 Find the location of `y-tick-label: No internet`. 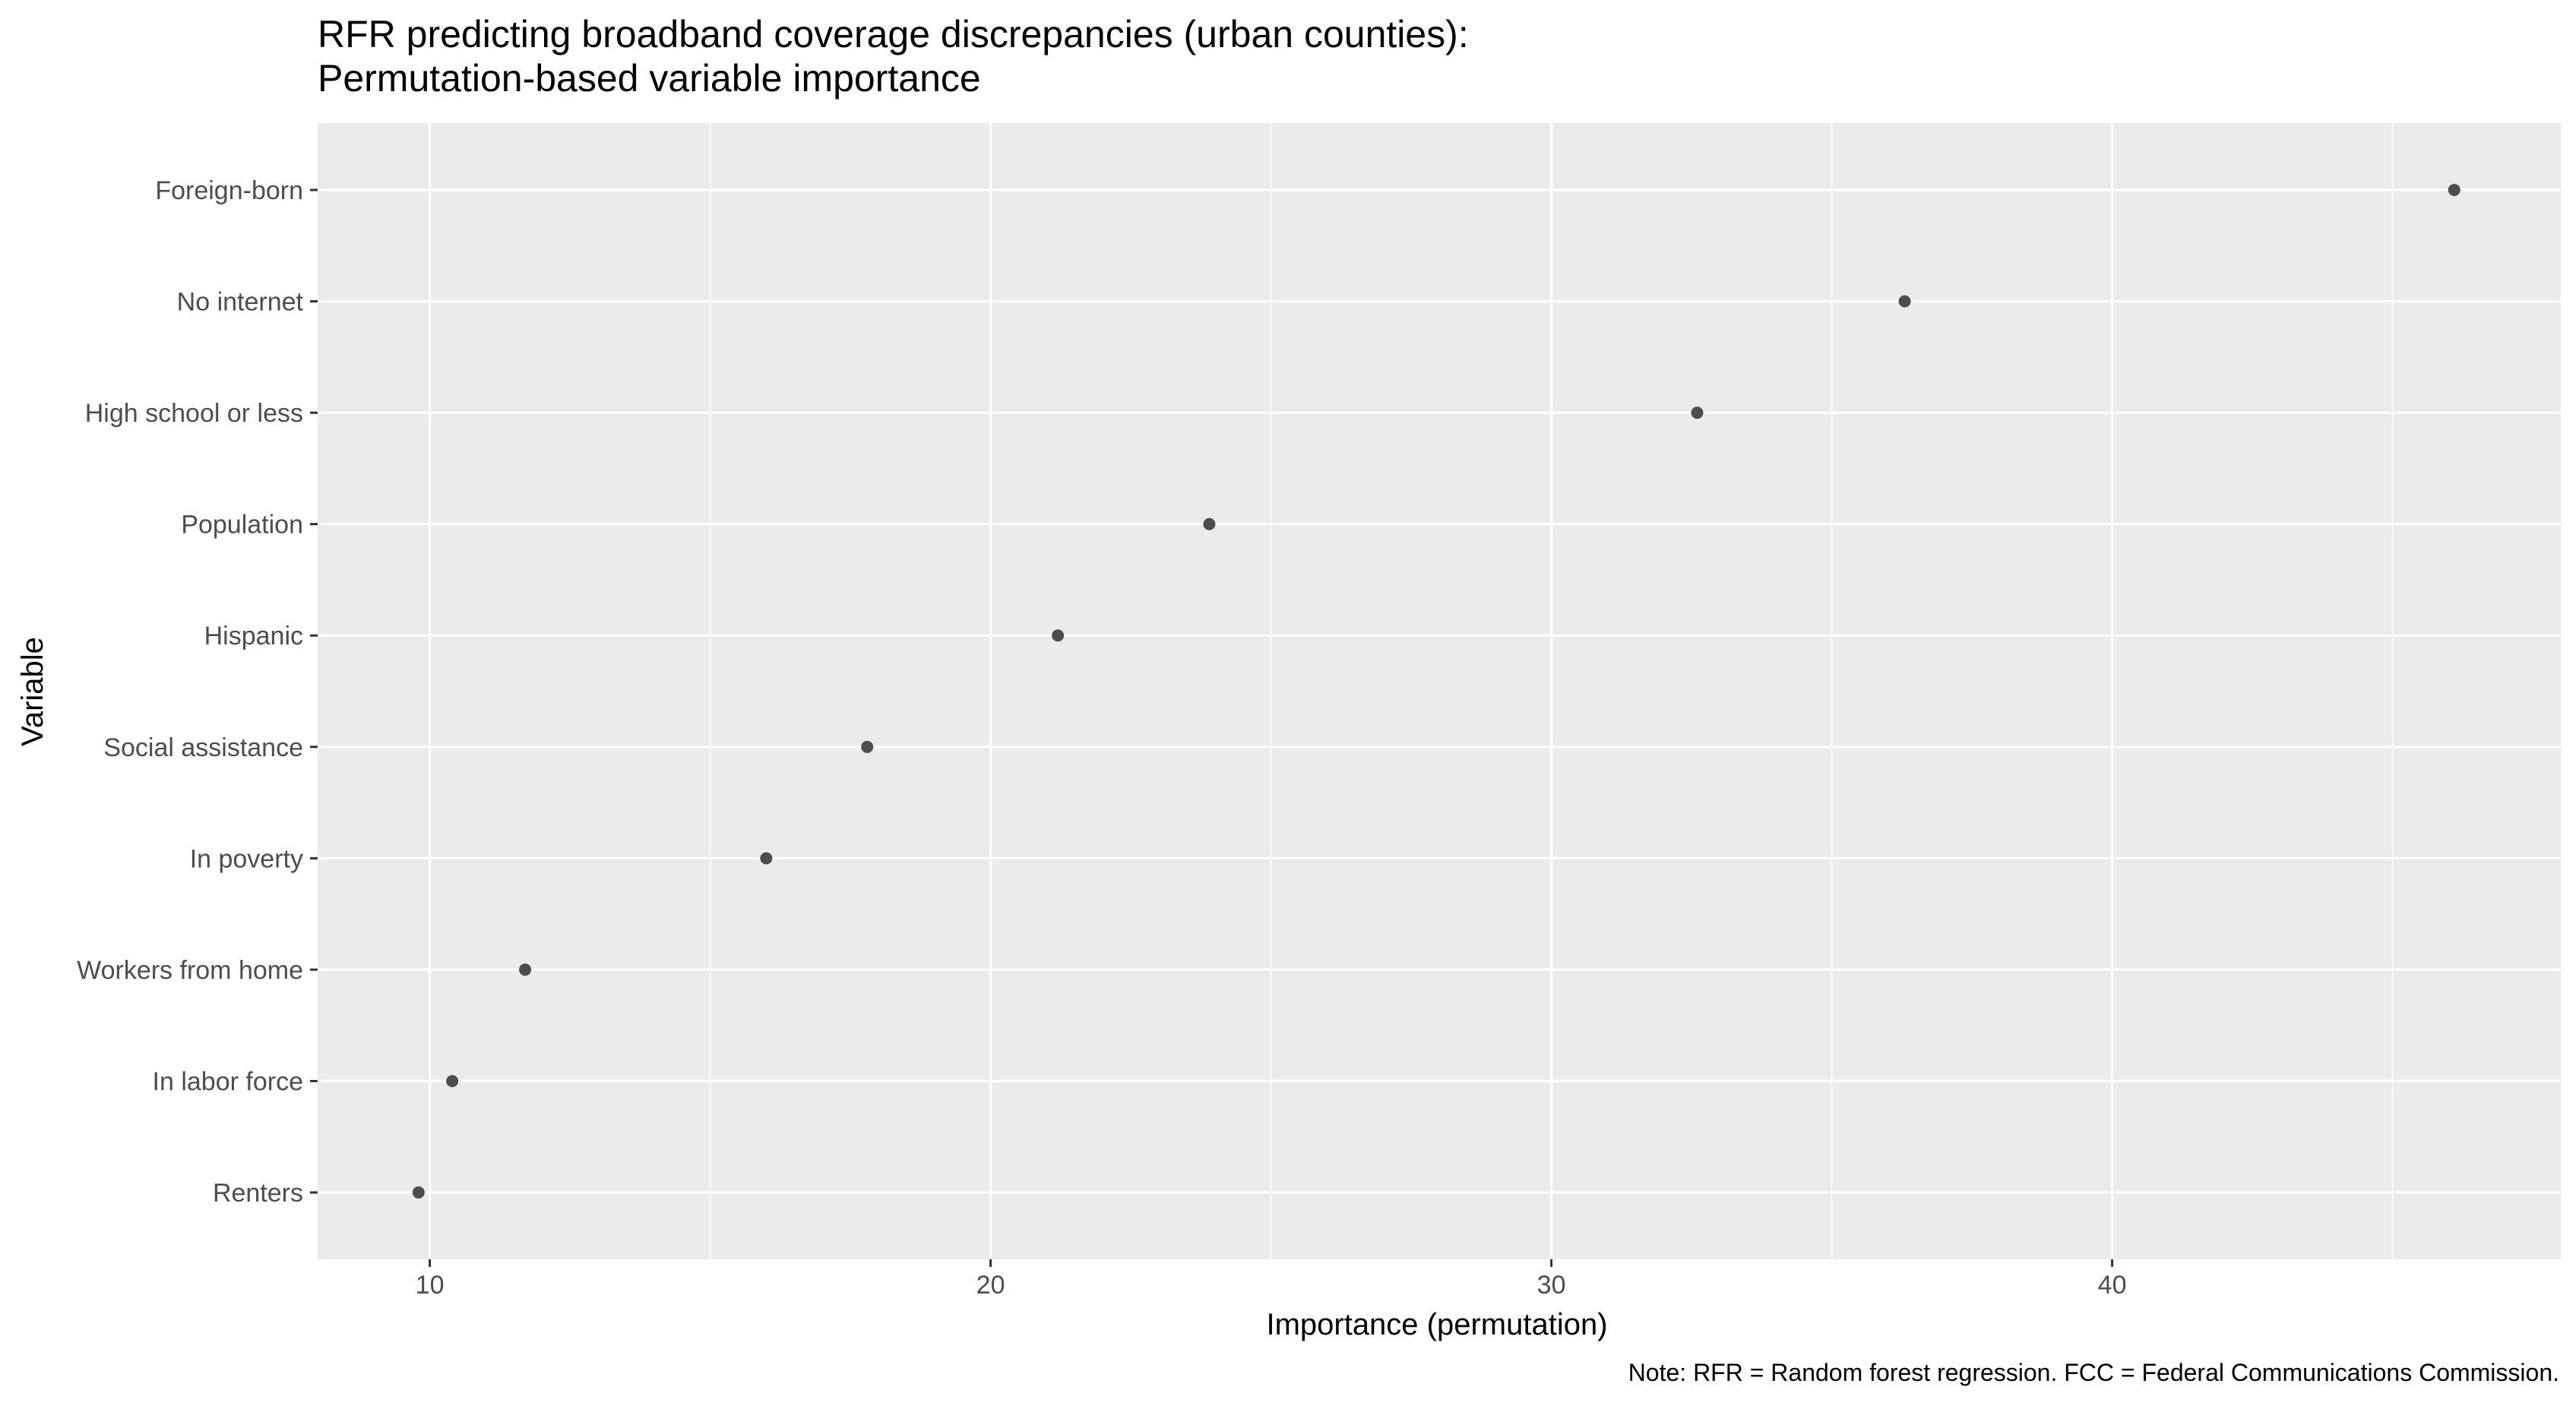

y-tick-label: No internet is located at coordinates (240, 302).